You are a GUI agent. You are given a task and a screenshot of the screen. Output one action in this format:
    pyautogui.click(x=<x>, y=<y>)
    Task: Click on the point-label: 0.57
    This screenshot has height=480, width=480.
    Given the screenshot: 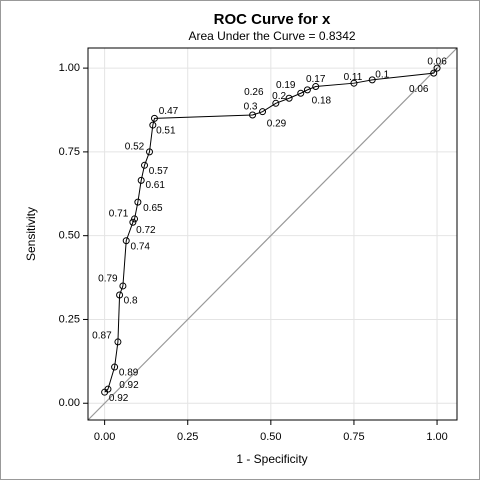 What is the action you would take?
    pyautogui.click(x=159, y=171)
    